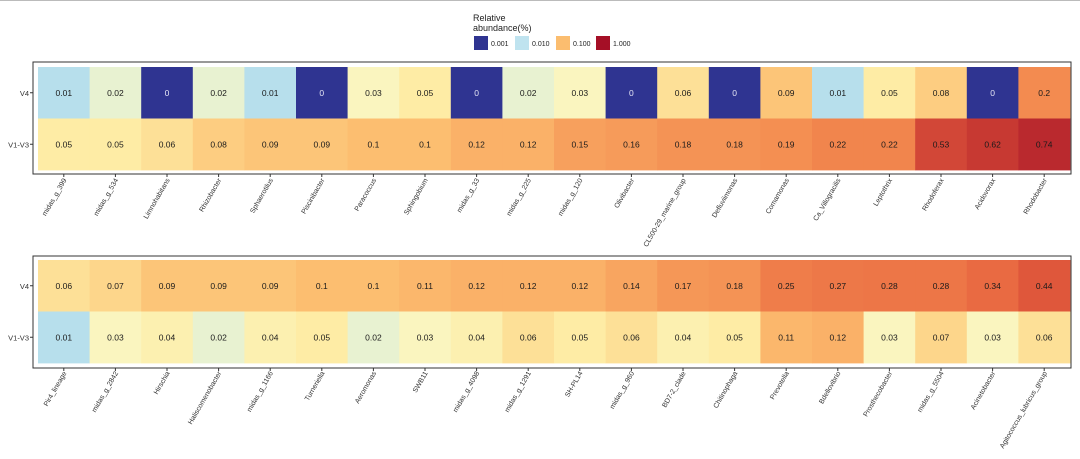 The width and height of the screenshot is (1080, 459). I want to click on cell-value-label: 0.07, so click(941, 337).